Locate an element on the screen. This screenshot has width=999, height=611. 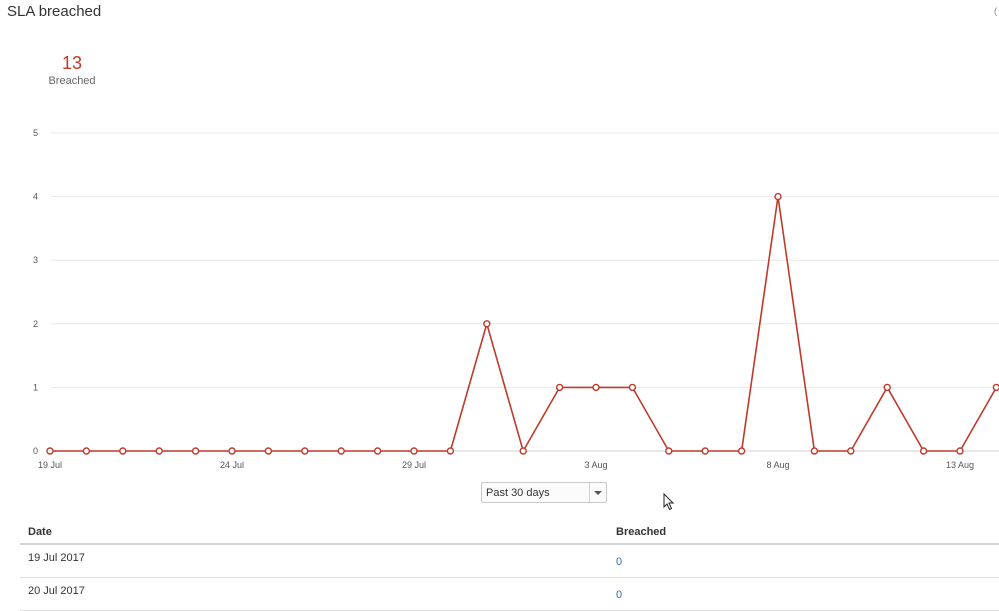
page-title: SLA breached is located at coordinates (54, 11).